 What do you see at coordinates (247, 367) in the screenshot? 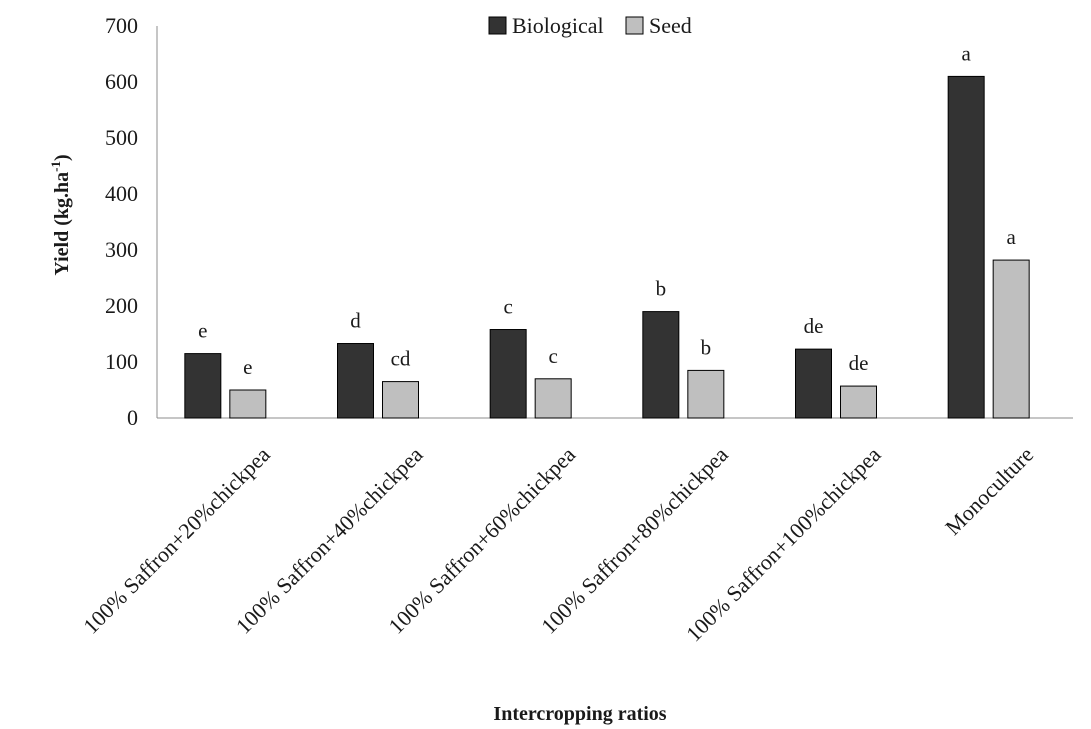
I see `significance-label-seed: e` at bounding box center [247, 367].